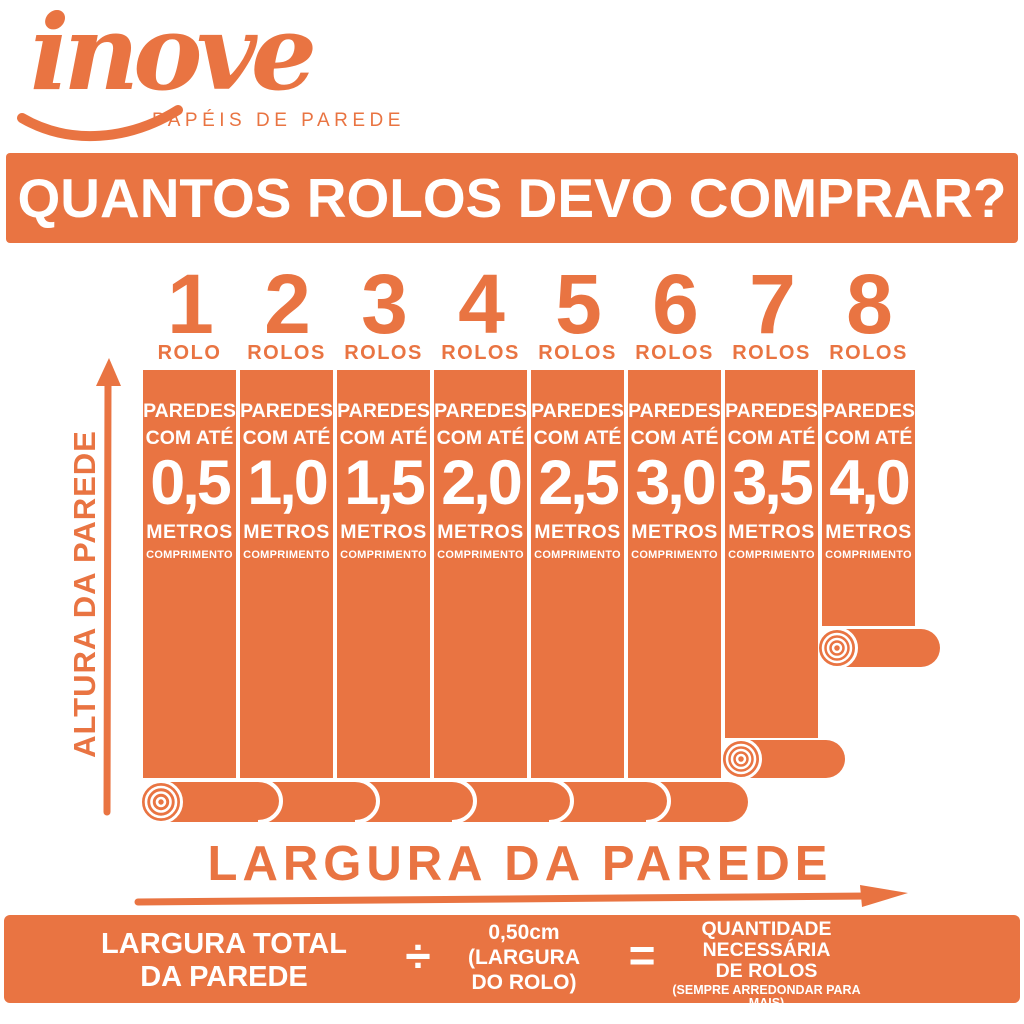 The width and height of the screenshot is (1024, 1024). What do you see at coordinates (772, 304) in the screenshot?
I see `roll-count: 7` at bounding box center [772, 304].